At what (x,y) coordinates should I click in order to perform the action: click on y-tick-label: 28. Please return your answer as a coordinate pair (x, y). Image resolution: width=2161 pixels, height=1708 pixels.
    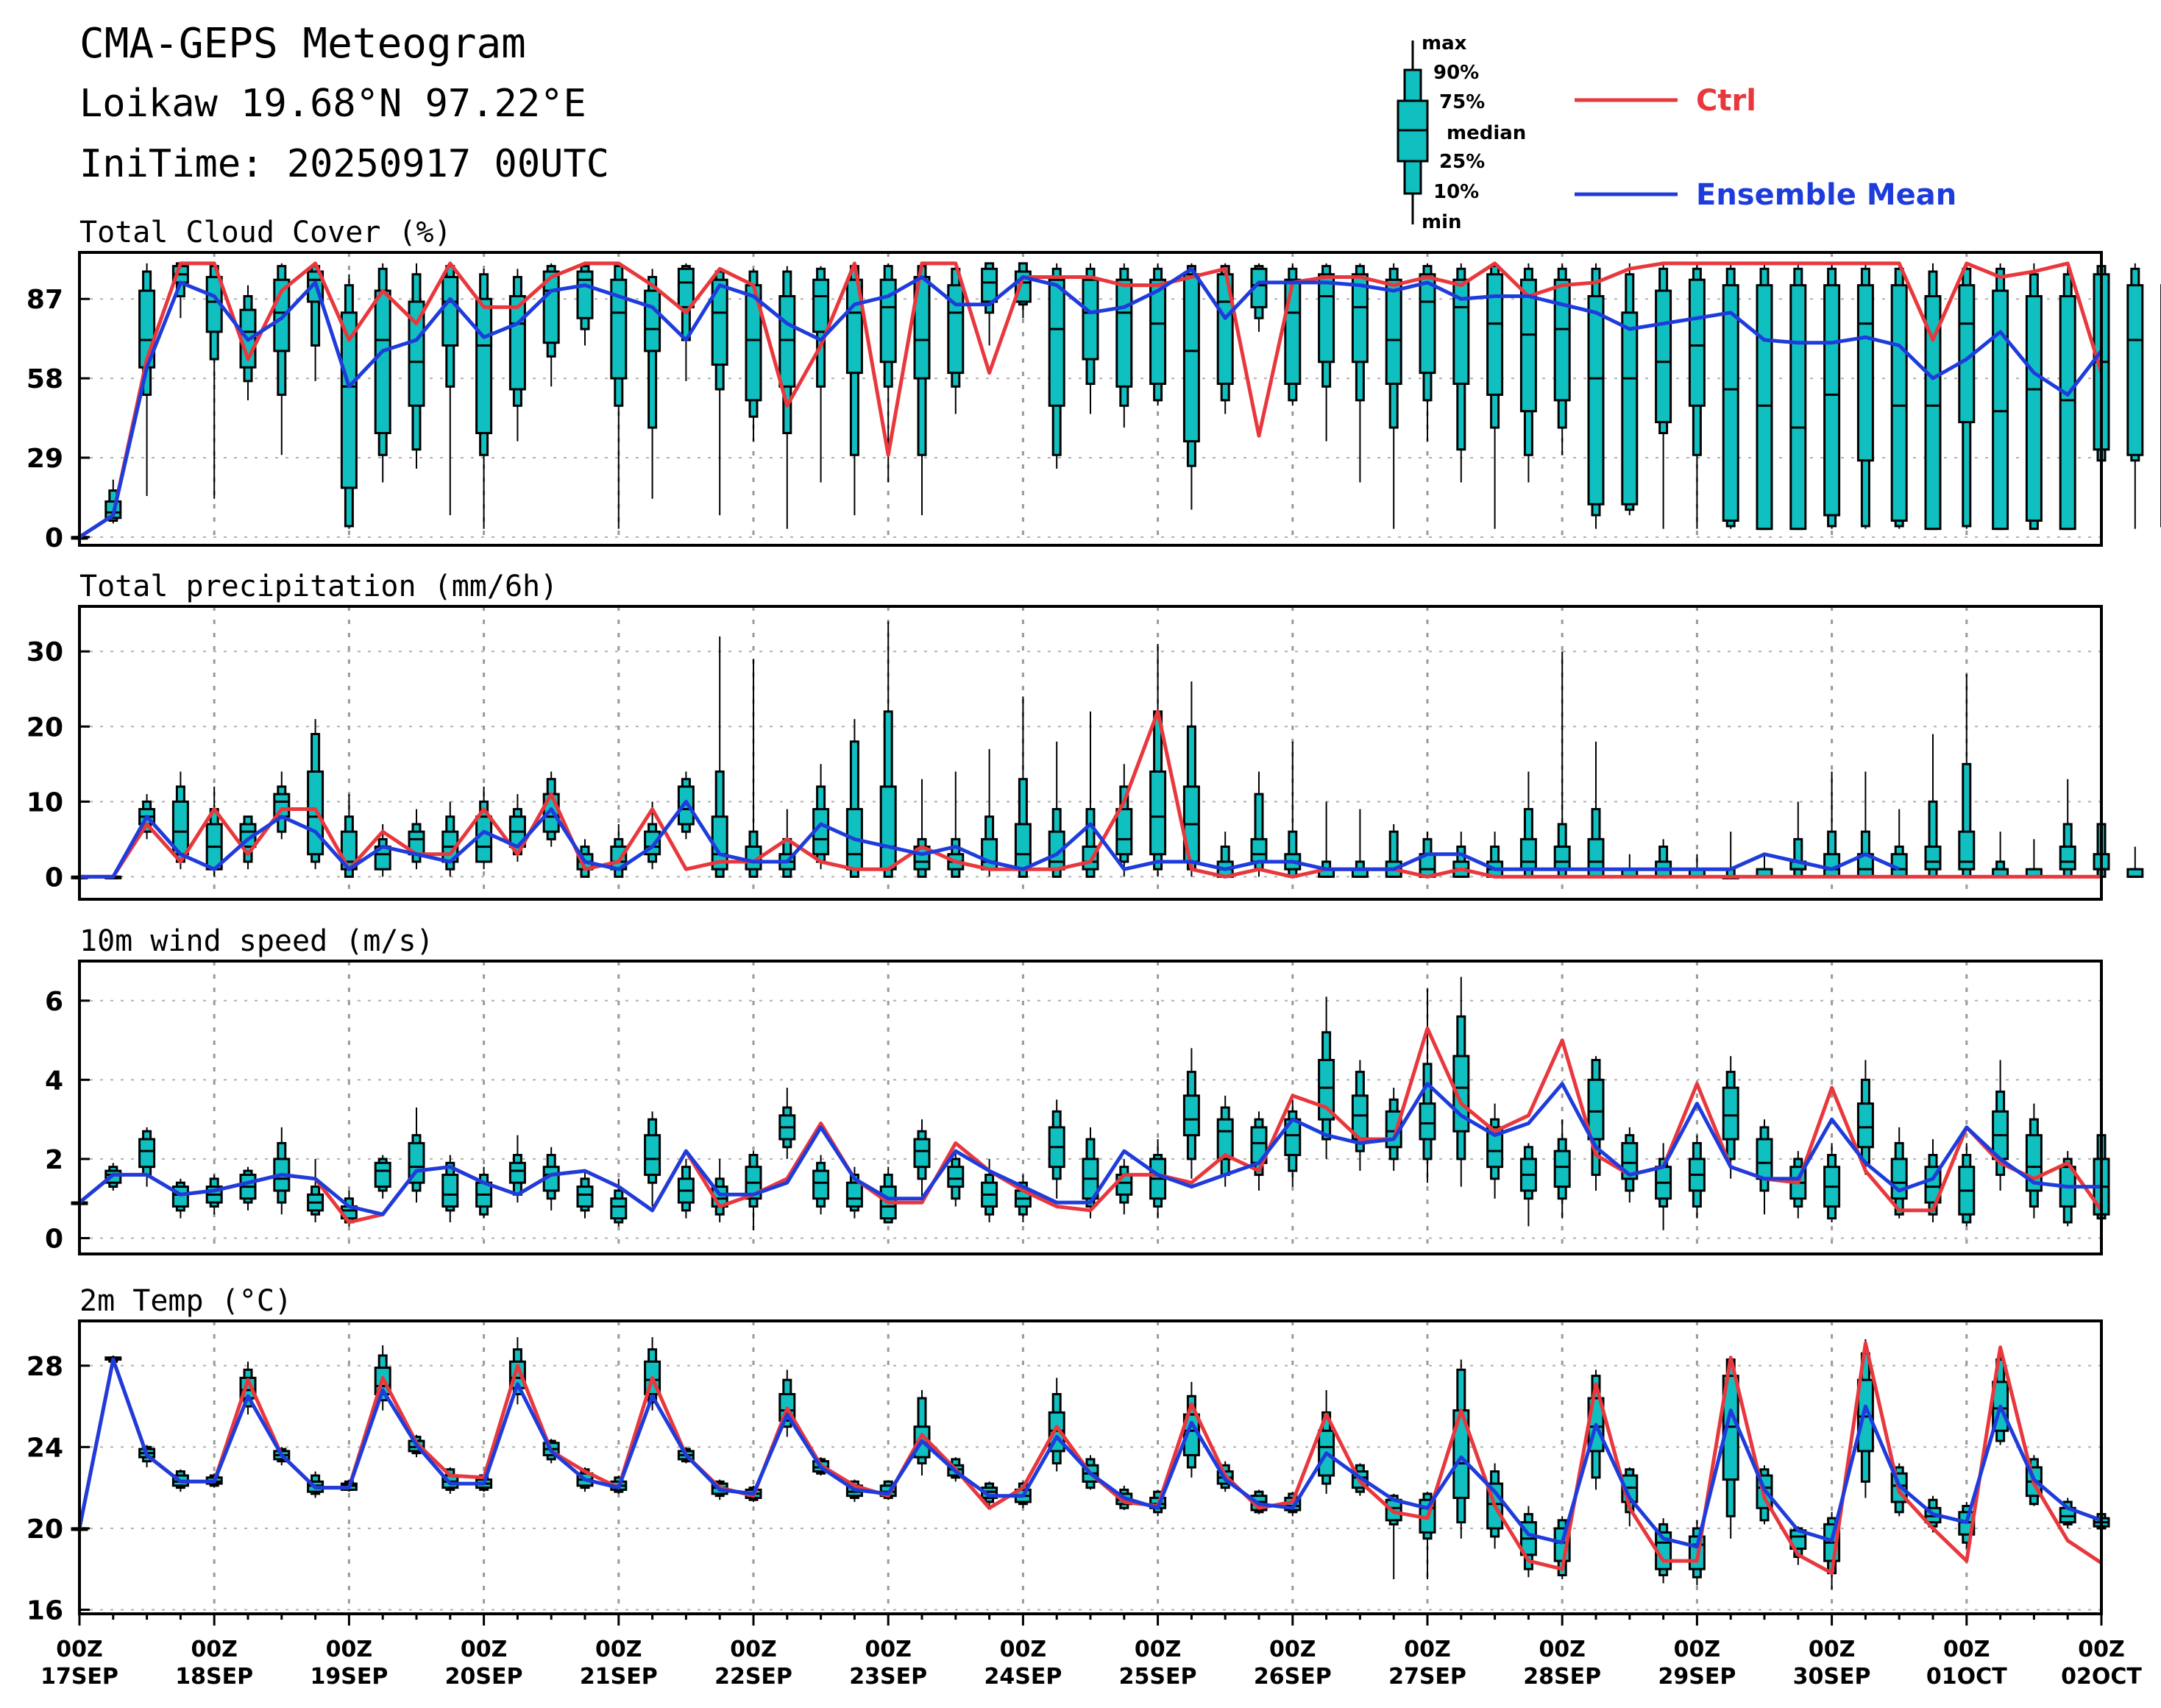
    Looking at the image, I should click on (44, 1367).